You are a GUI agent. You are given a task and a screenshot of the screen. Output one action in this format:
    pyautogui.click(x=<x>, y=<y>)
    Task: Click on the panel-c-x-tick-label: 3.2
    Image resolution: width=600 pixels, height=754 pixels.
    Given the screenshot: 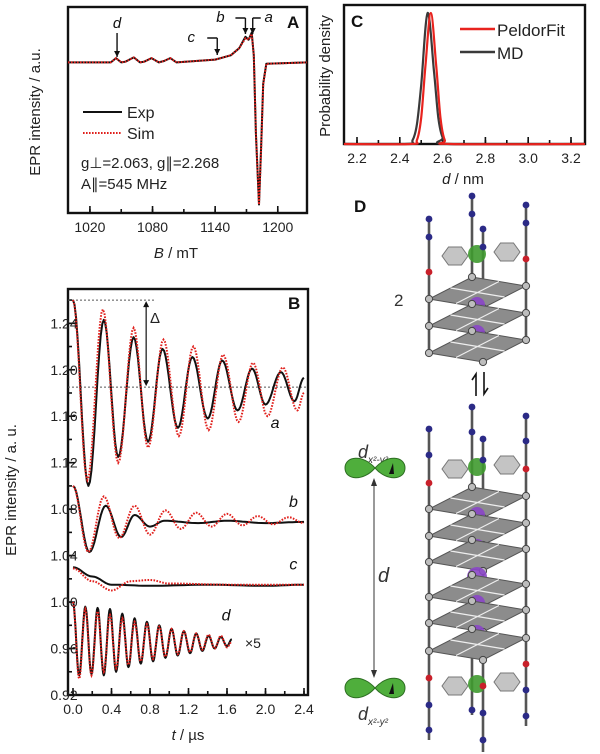 What is the action you would take?
    pyautogui.click(x=571, y=158)
    